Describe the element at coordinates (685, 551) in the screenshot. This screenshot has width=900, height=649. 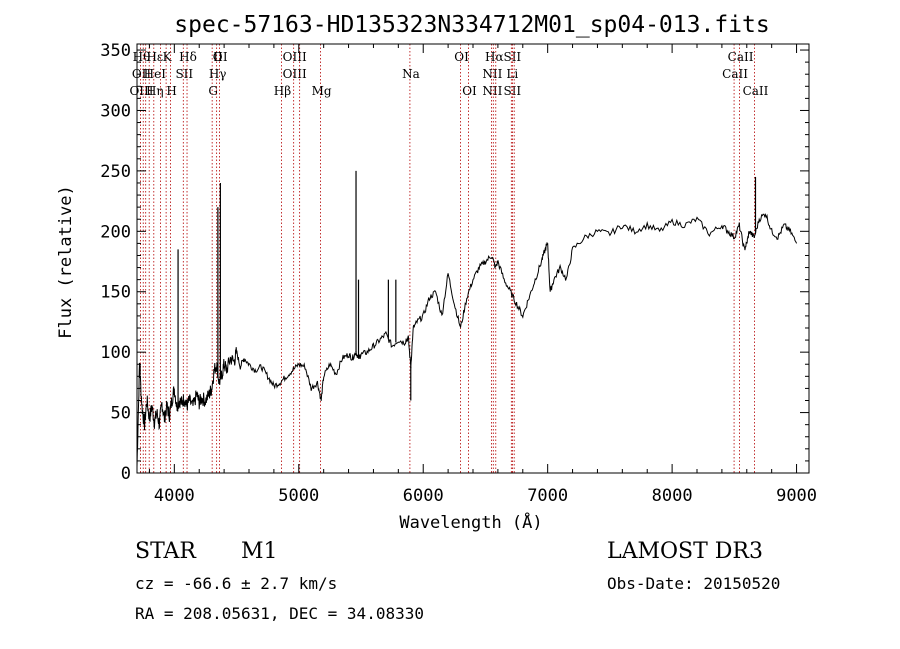
I see `survey-name: LAMOST DR3` at that location.